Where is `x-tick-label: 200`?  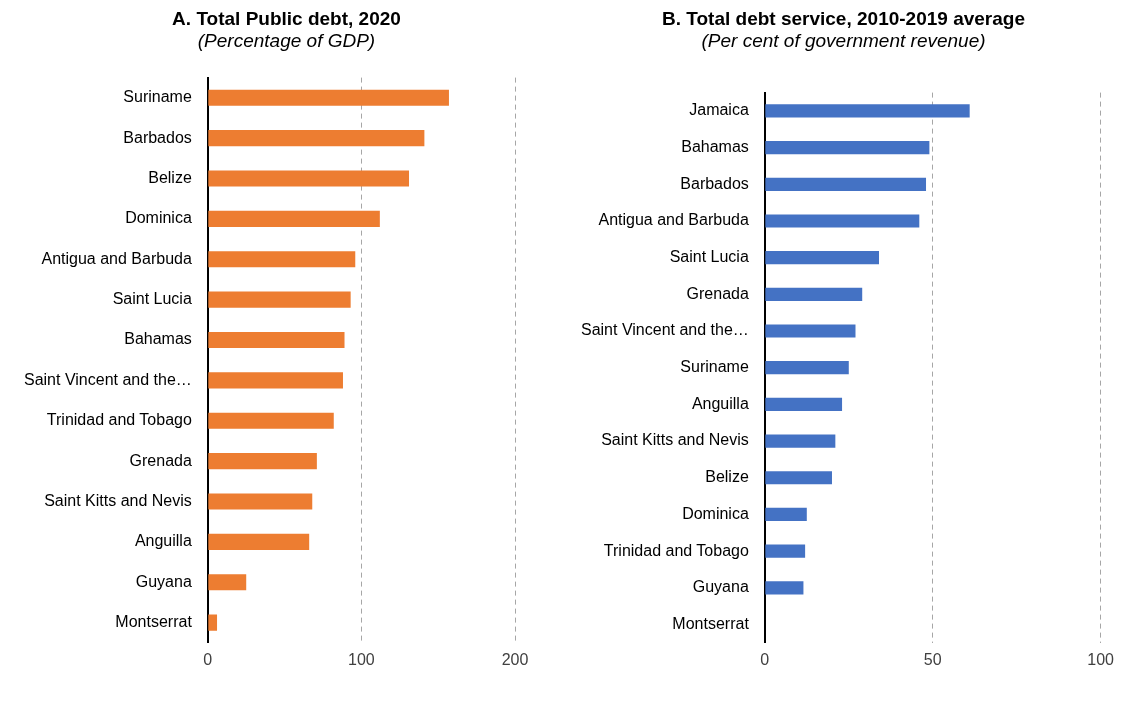 x-tick-label: 200 is located at coordinates (515, 659).